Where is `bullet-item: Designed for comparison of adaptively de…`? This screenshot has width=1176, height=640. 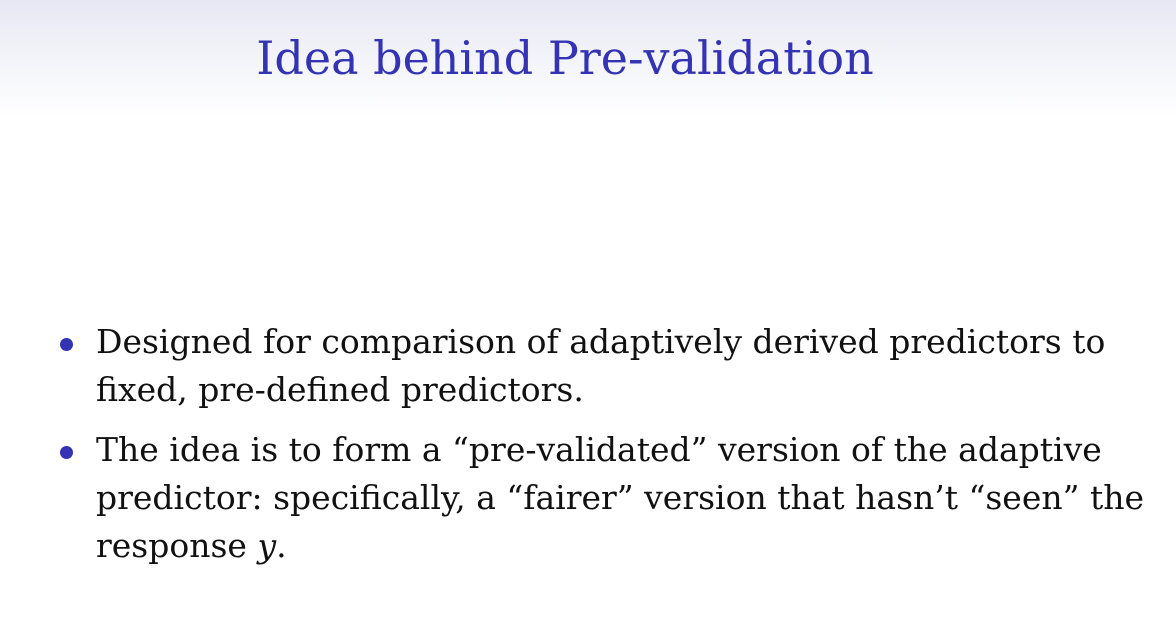
bullet-item: Designed for comparison of adaptively de… is located at coordinates (603, 366).